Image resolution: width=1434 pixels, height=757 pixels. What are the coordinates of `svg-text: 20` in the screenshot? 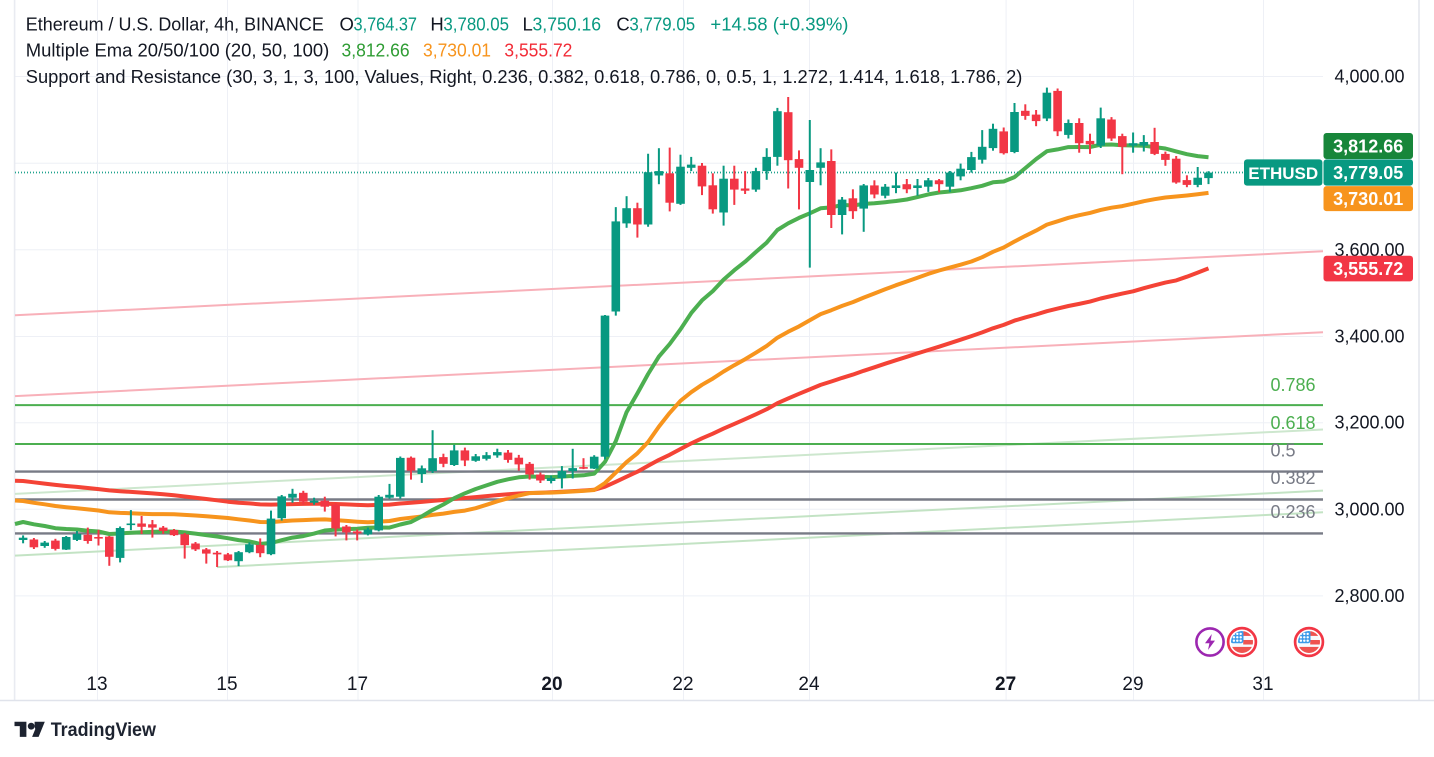 It's located at (551, 684).